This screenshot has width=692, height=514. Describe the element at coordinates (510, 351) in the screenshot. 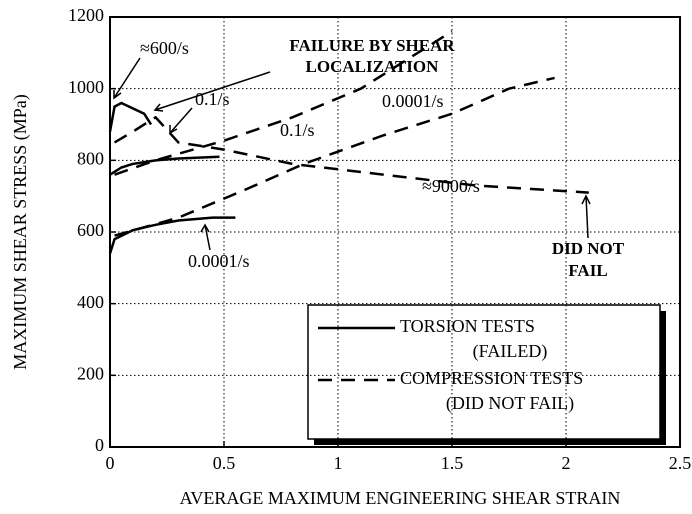

I see `legend-text: (FAILED)` at that location.